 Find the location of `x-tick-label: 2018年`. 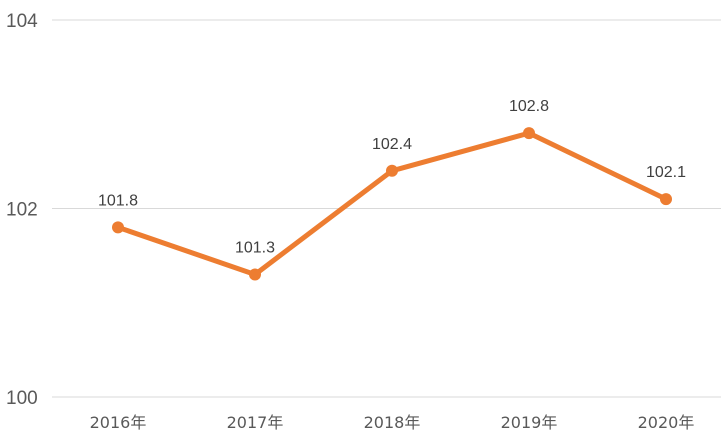

x-tick-label: 2018年 is located at coordinates (392, 422).